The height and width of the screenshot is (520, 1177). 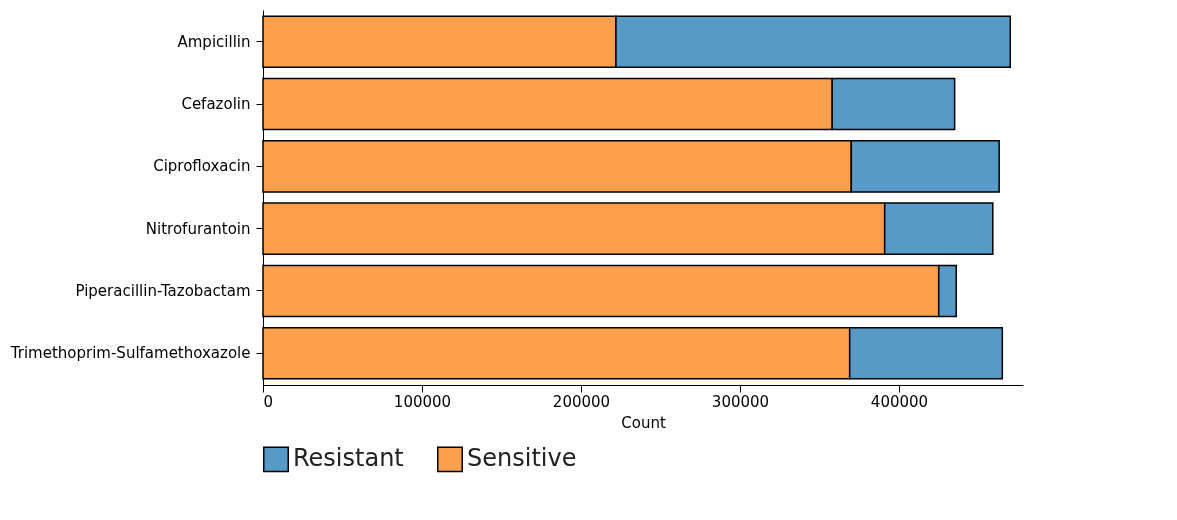 I want to click on y-tick-label: Piperacillin-Tazobactam, so click(x=163, y=290).